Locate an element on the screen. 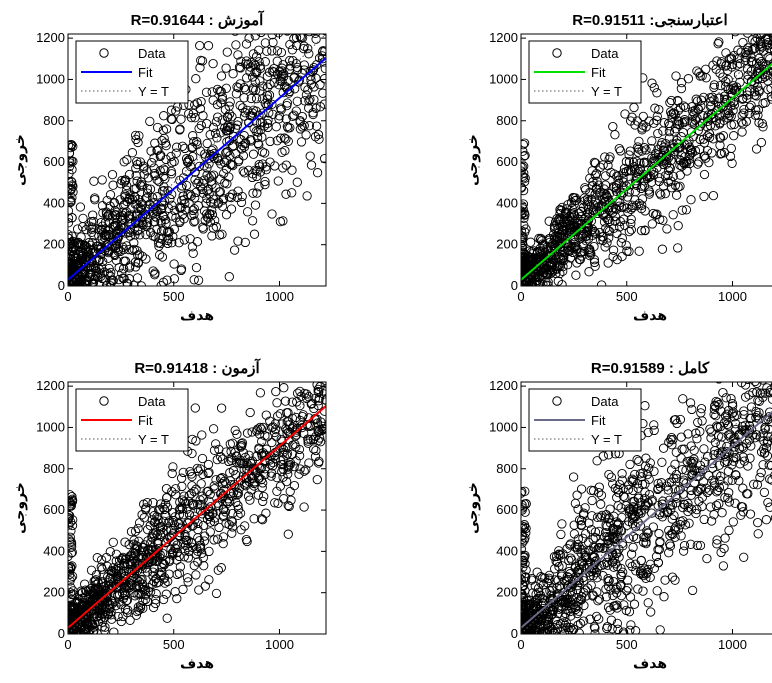 This screenshot has height=683, width=772. fit-line is located at coordinates (646, 171).